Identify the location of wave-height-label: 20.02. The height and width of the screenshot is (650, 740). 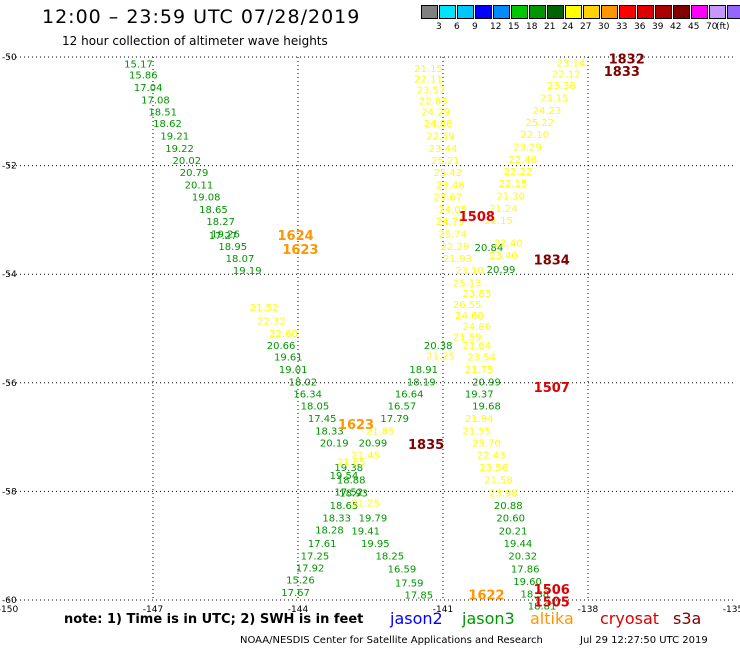
(187, 161).